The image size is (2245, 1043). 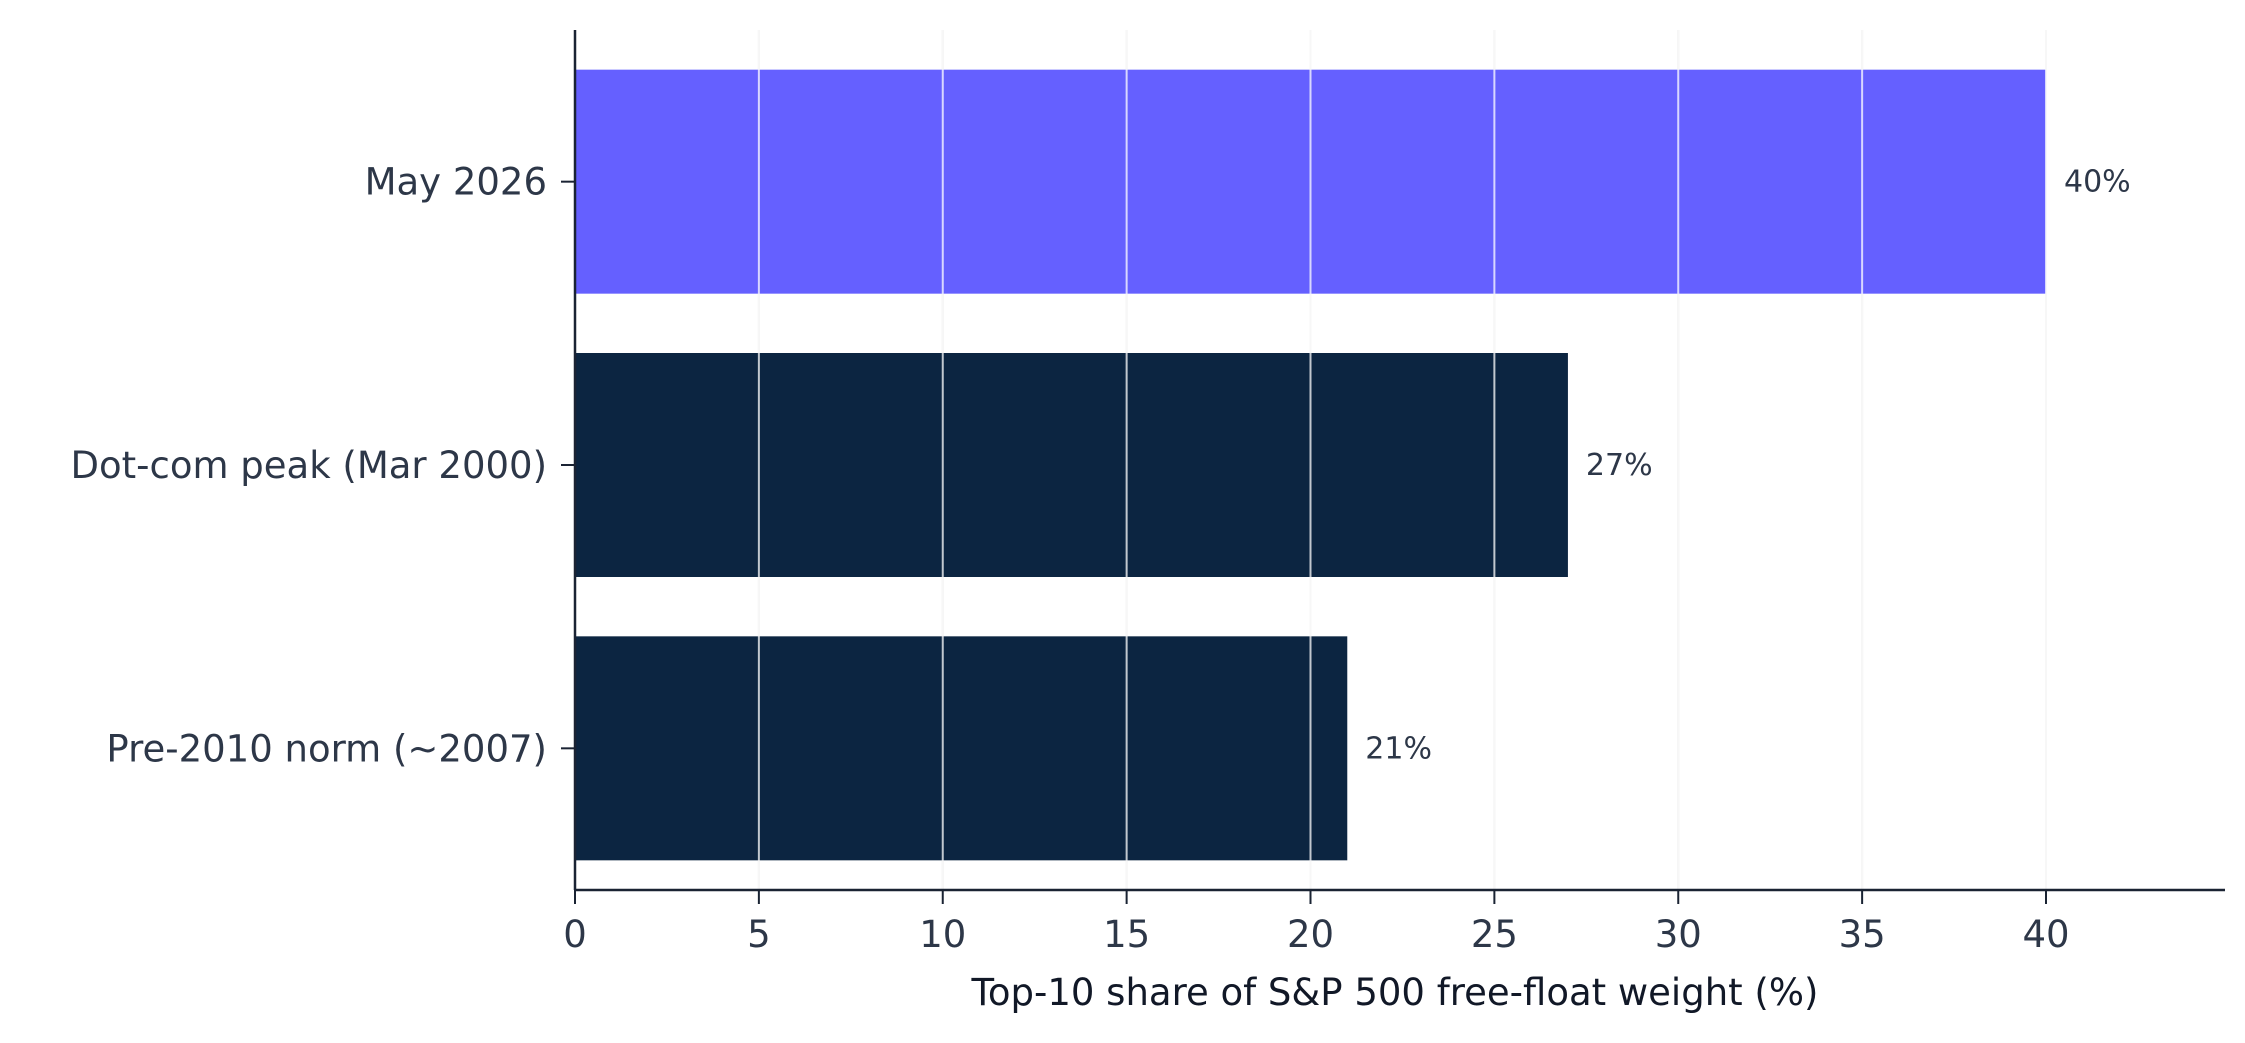 What do you see at coordinates (2045, 934) in the screenshot?
I see `x-tick-label-40: 40` at bounding box center [2045, 934].